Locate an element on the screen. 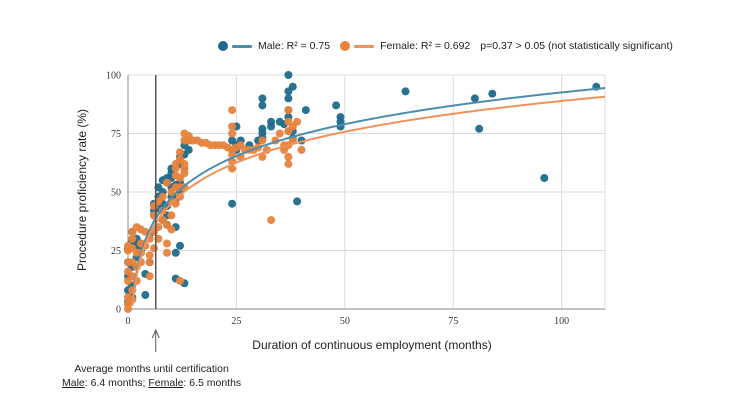  y-tick-label-0: 0 is located at coordinates (118, 310).